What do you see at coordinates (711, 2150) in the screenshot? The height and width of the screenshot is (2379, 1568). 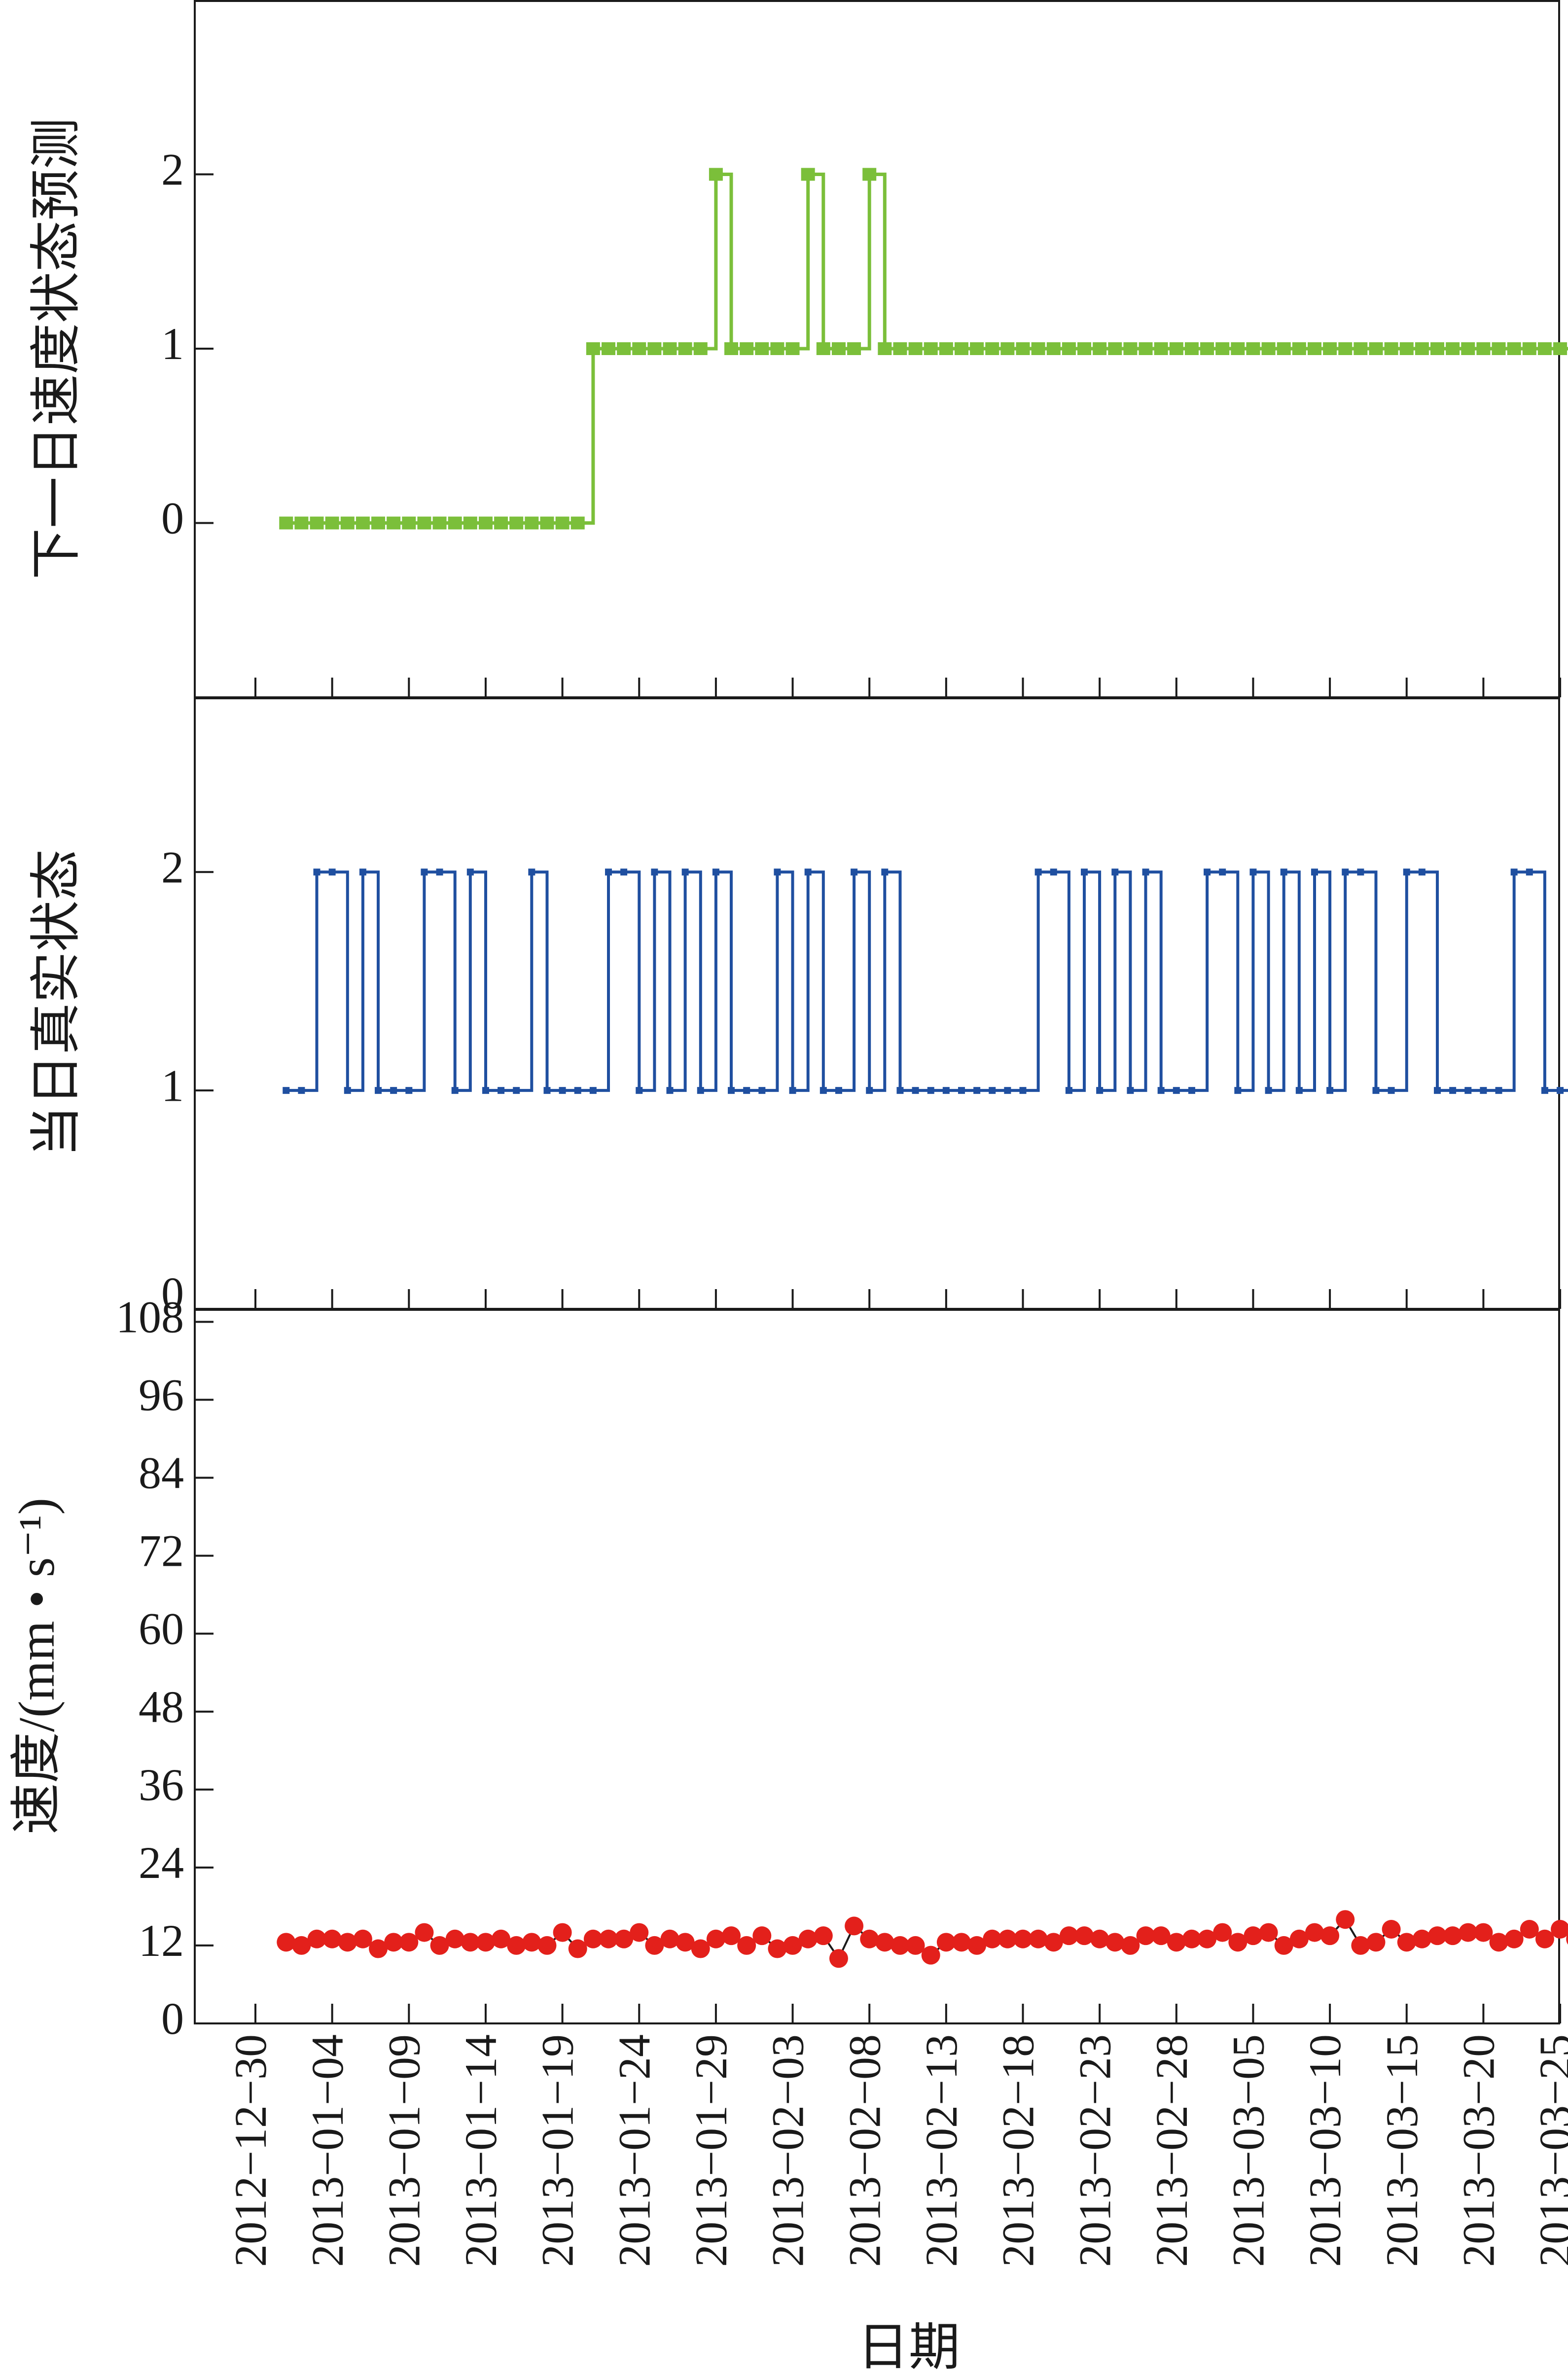 I see `x-tick-label: 2013−01−29` at bounding box center [711, 2150].